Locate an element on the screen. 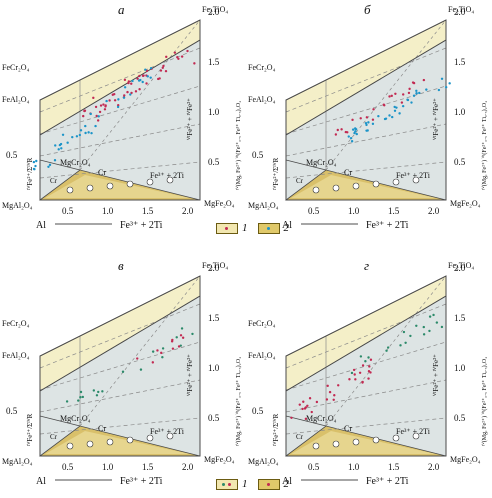  bottom-tick-label: 0.5 is located at coordinates (314, 211).